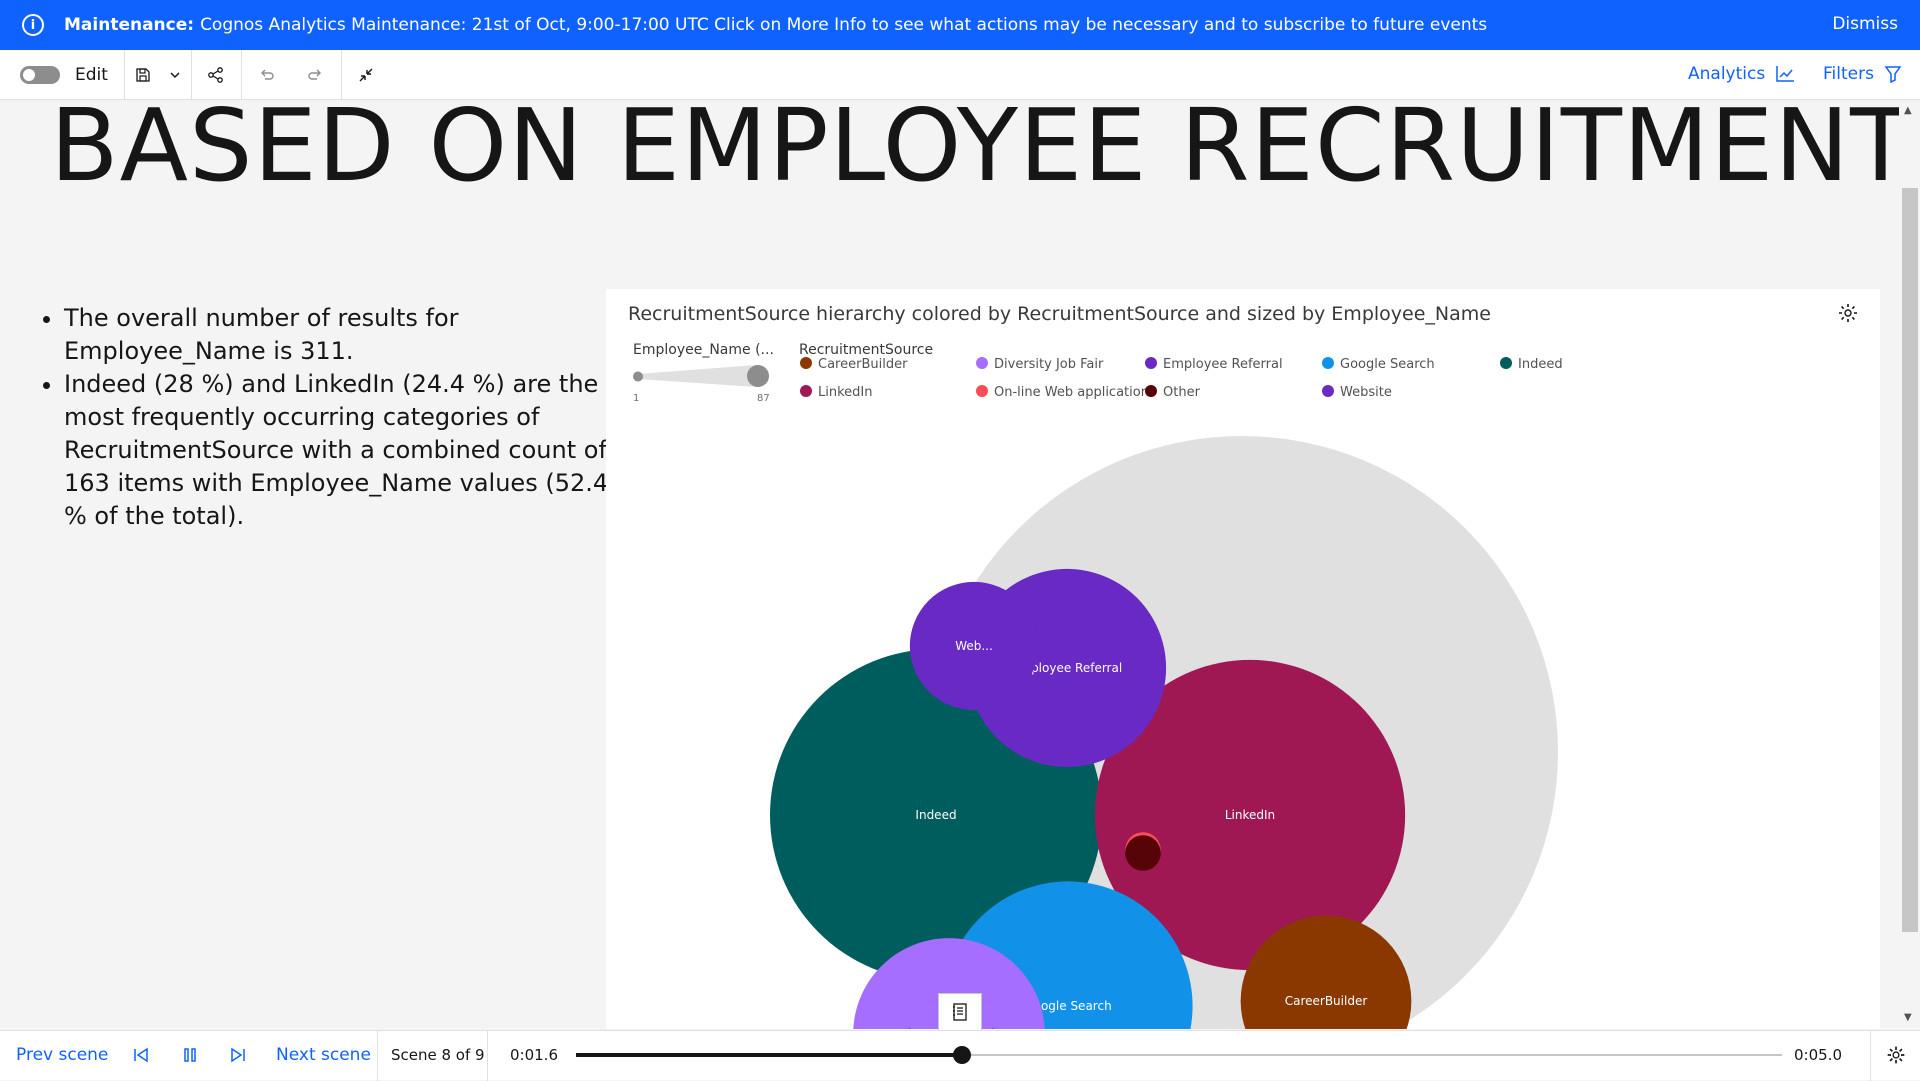  I want to click on analytics-label: Analytics, so click(1727, 74).